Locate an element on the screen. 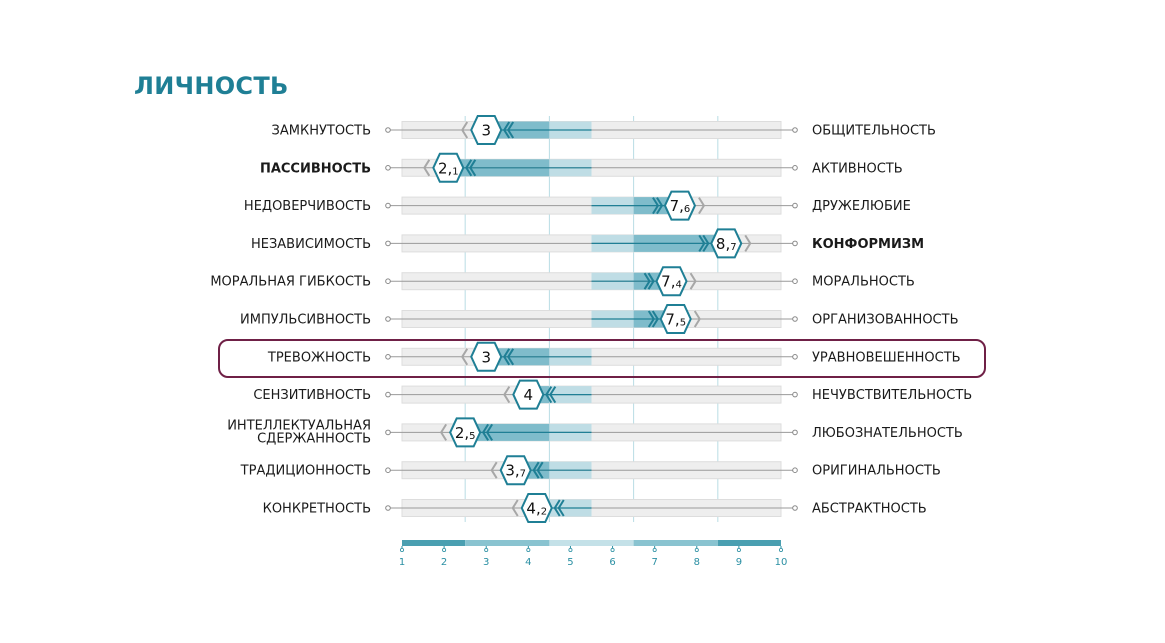 Image resolution: width=1165 pixels, height=643 pixels. x-tick-label: 4 is located at coordinates (528, 562).